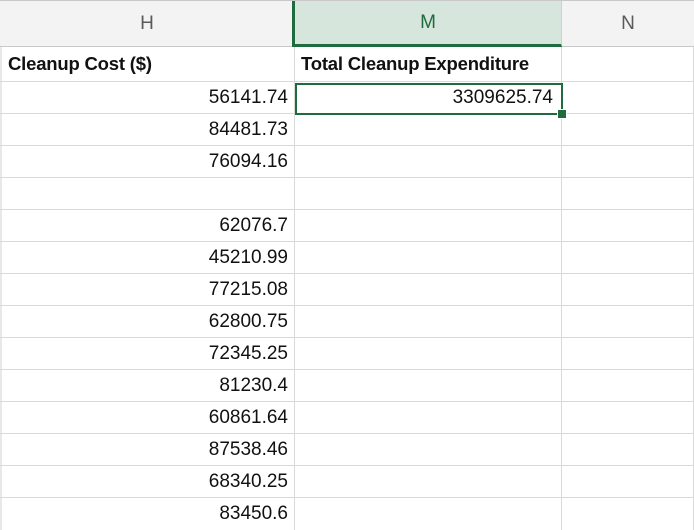 This screenshot has width=694, height=530. What do you see at coordinates (147, 481) in the screenshot?
I see `cleanup-cost-cell: 68340.25` at bounding box center [147, 481].